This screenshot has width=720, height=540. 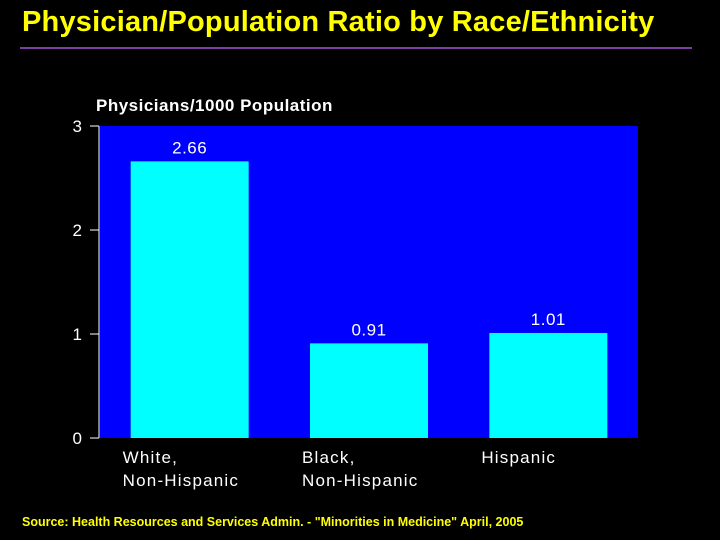 What do you see at coordinates (518, 457) in the screenshot?
I see `category-label: Hispanic` at bounding box center [518, 457].